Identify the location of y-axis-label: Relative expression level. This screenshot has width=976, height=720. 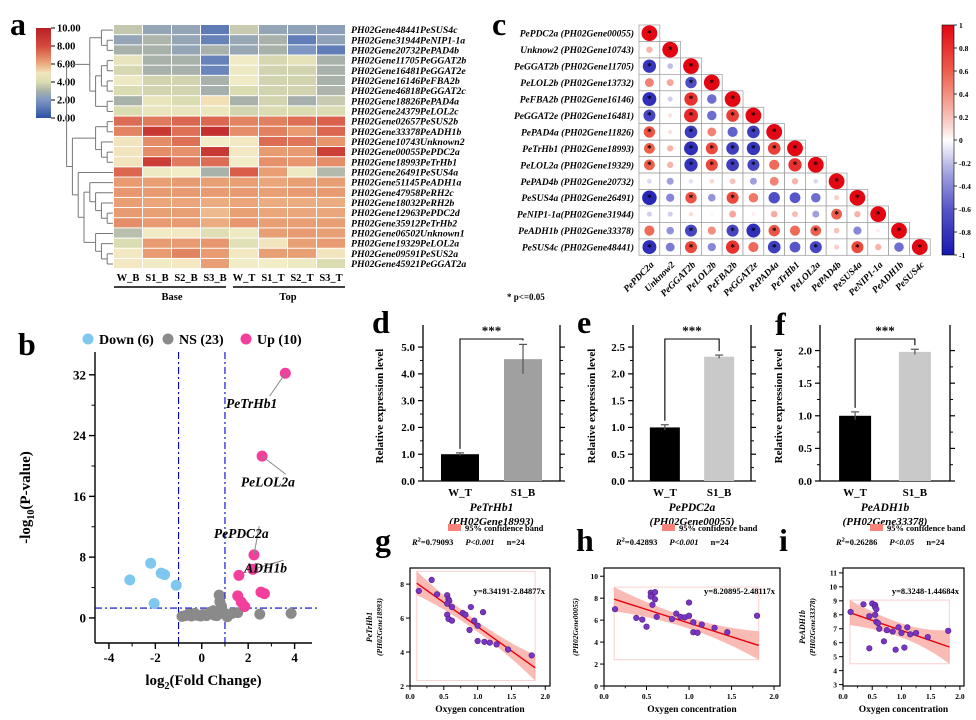
(592, 406).